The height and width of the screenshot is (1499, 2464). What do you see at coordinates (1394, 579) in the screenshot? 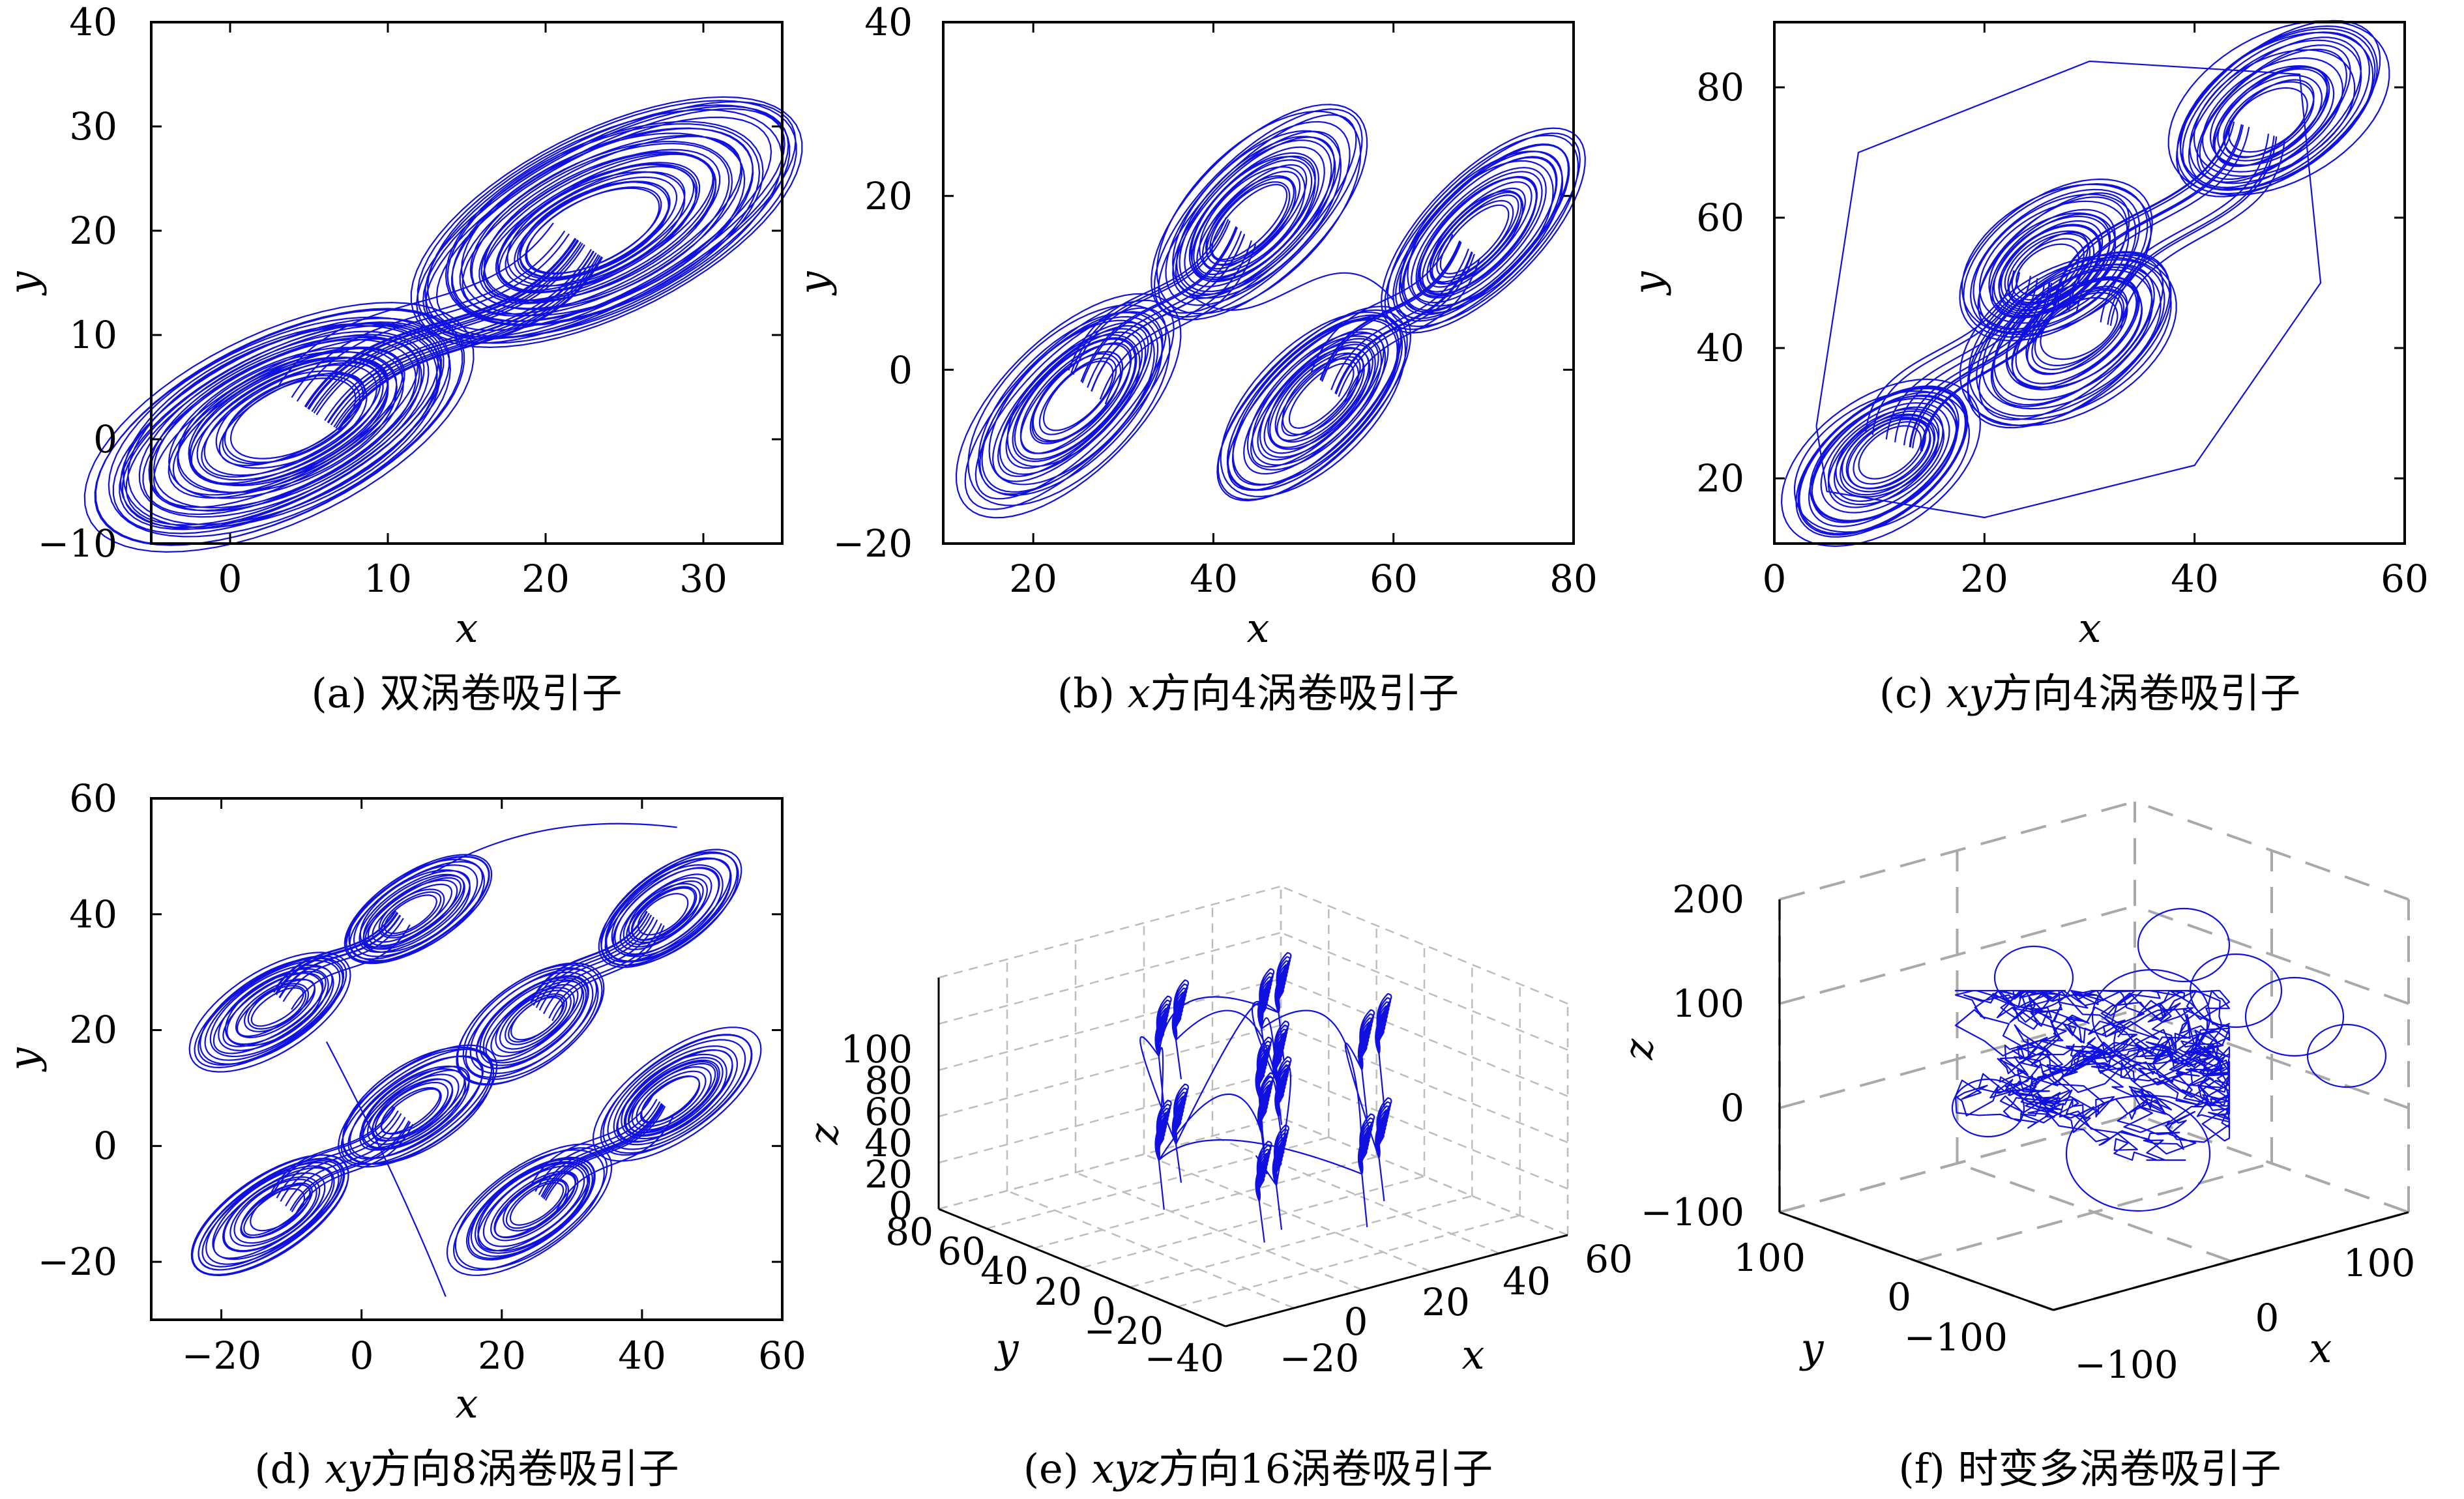
I see `x-tick-label: 60` at bounding box center [1394, 579].